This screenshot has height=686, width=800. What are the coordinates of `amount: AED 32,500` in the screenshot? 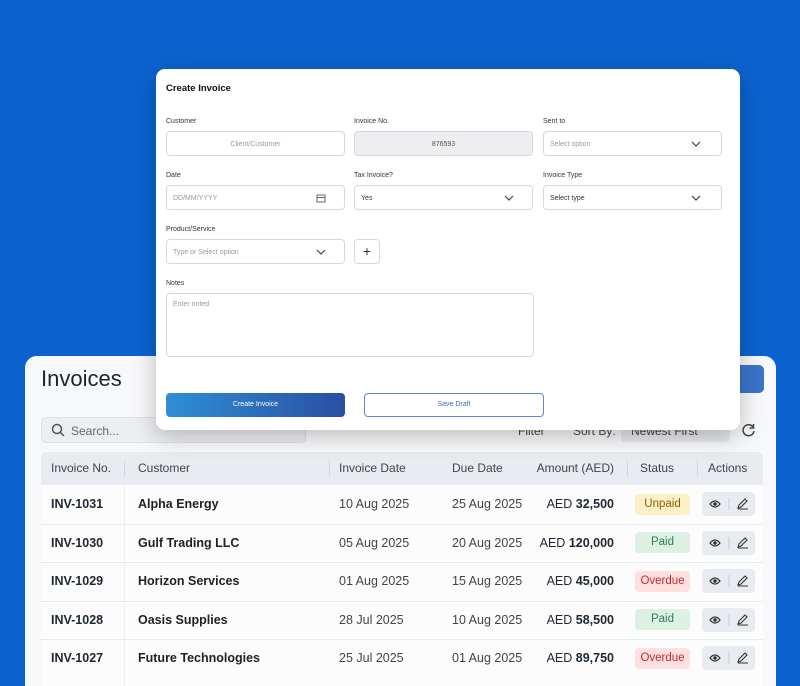 It's located at (564, 504).